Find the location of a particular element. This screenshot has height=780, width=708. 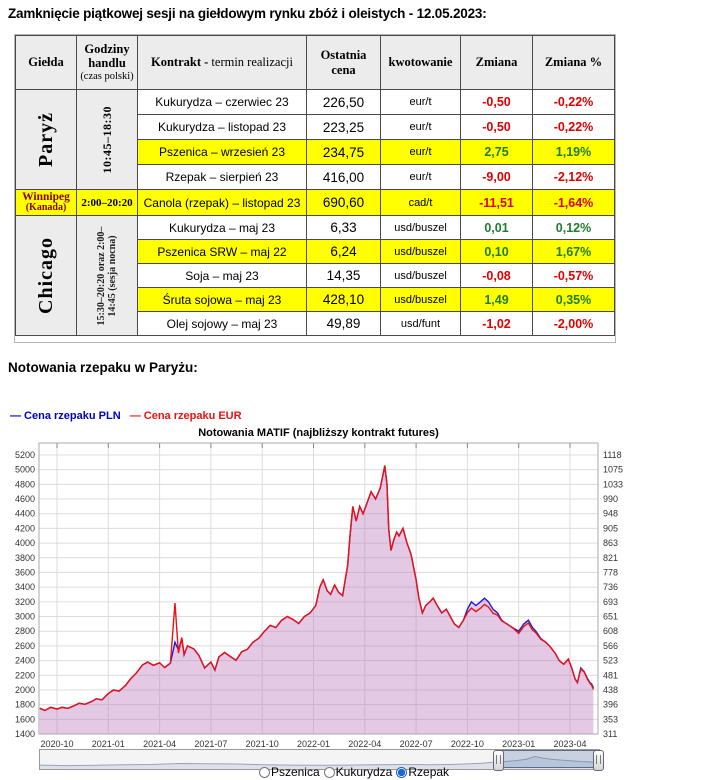

svg-text: 2600 is located at coordinates (25, 646).